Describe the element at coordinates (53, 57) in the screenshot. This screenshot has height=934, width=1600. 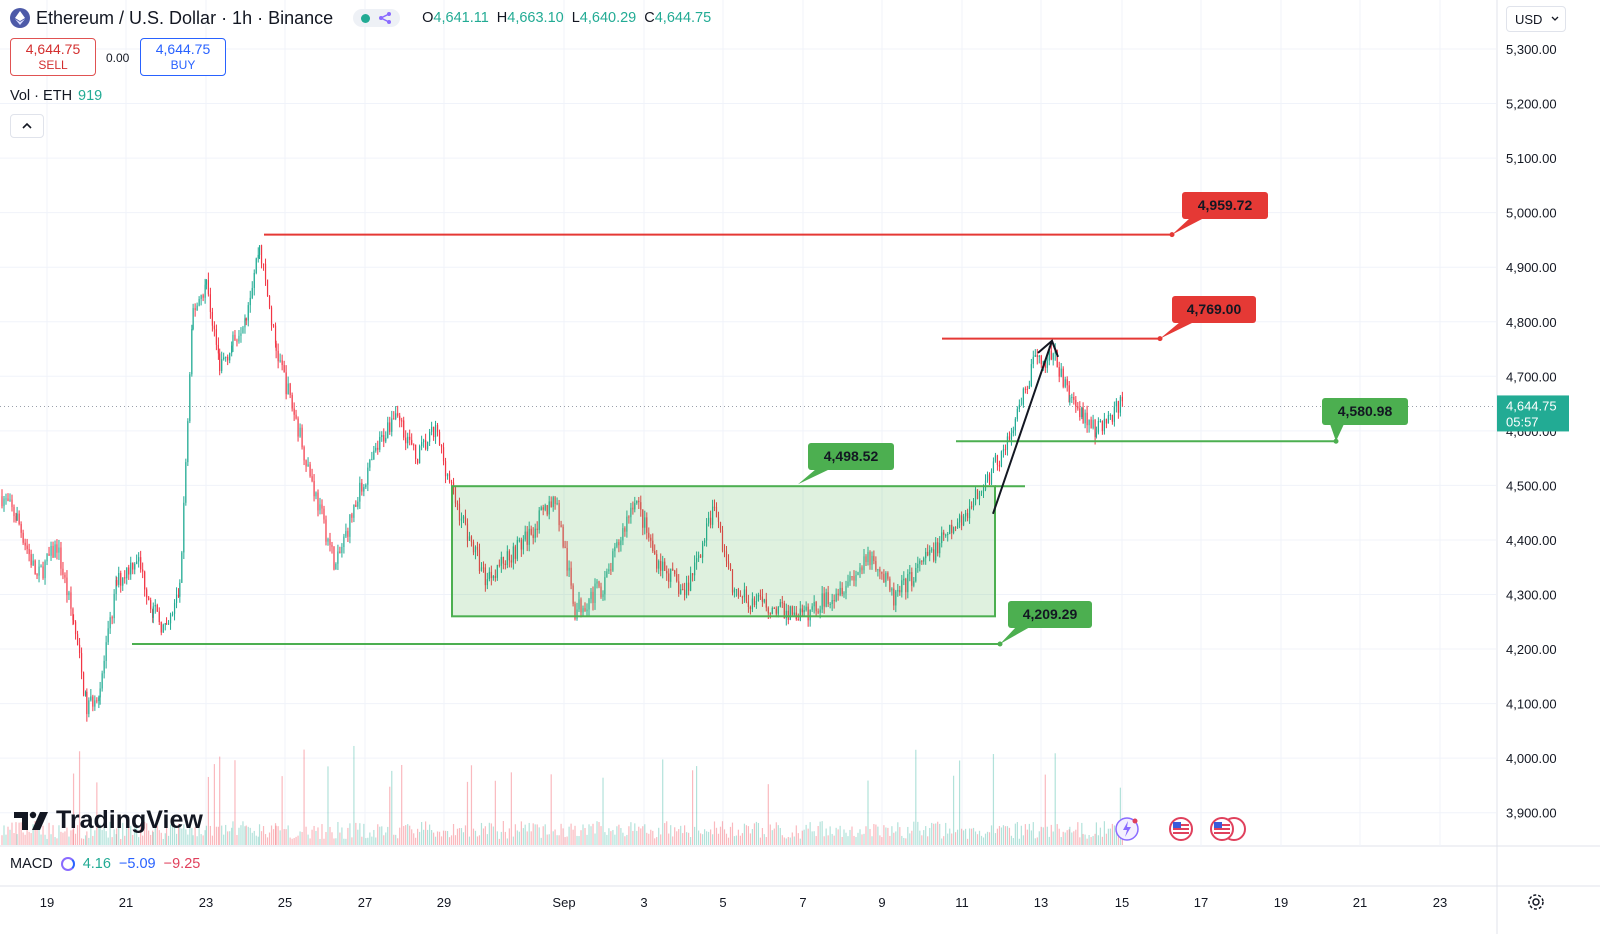
I see `sell-button: 4,644.75 SELL` at that location.